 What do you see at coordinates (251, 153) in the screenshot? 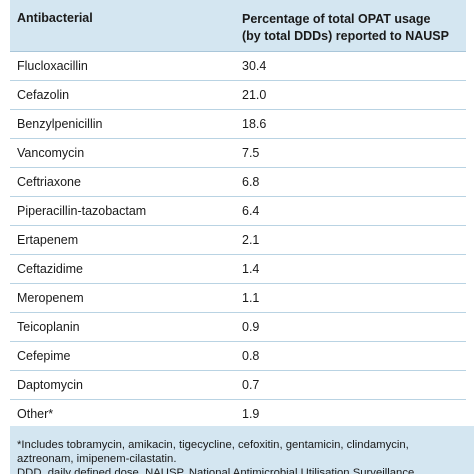
I see `cell-percentage: 7.5` at bounding box center [251, 153].